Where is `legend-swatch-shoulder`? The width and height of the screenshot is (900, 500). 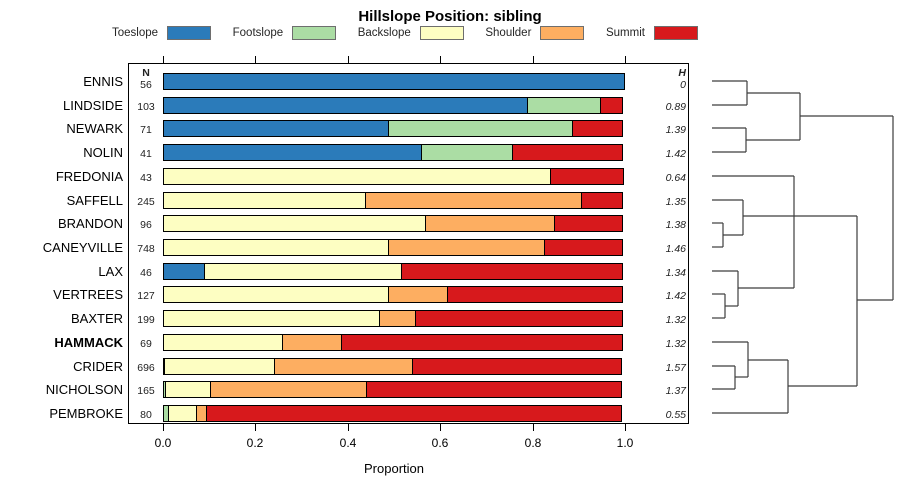 legend-swatch-shoulder is located at coordinates (562, 33).